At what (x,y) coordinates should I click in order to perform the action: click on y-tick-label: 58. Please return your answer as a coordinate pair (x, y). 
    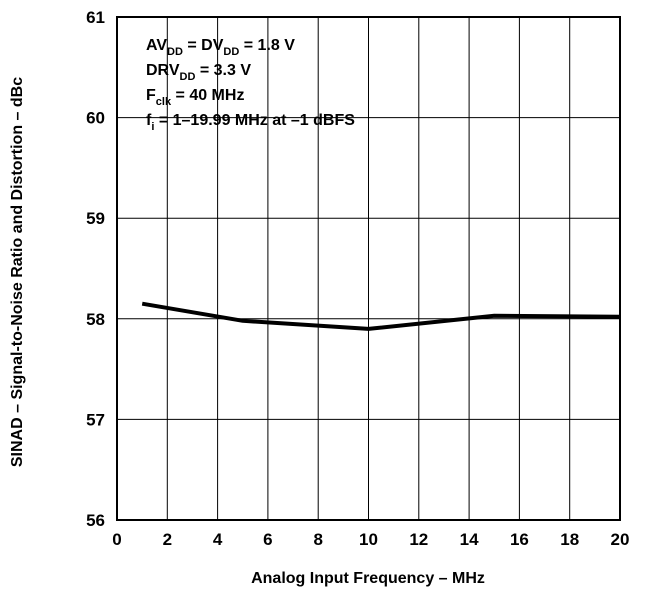
    Looking at the image, I should click on (95, 319).